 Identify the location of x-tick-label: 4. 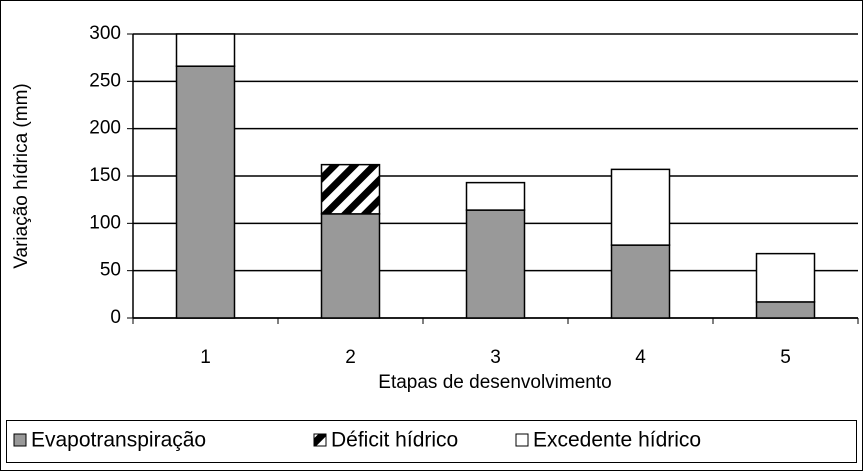
(640, 357).